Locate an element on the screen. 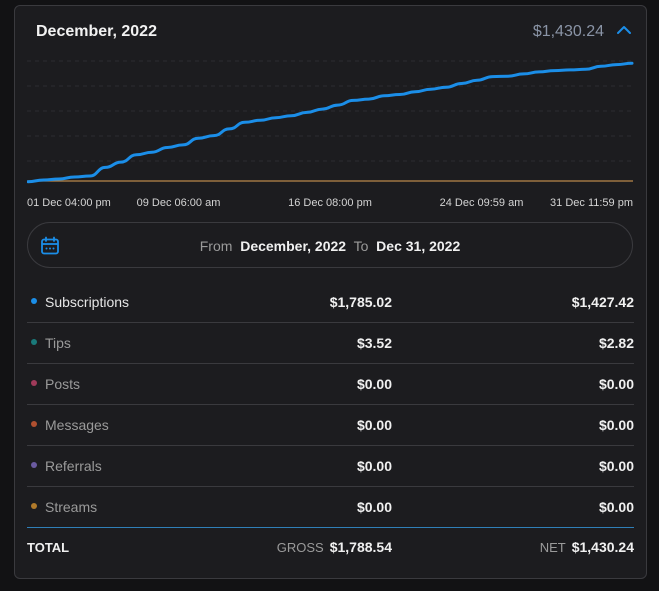  row-label: Tips is located at coordinates (58, 343).